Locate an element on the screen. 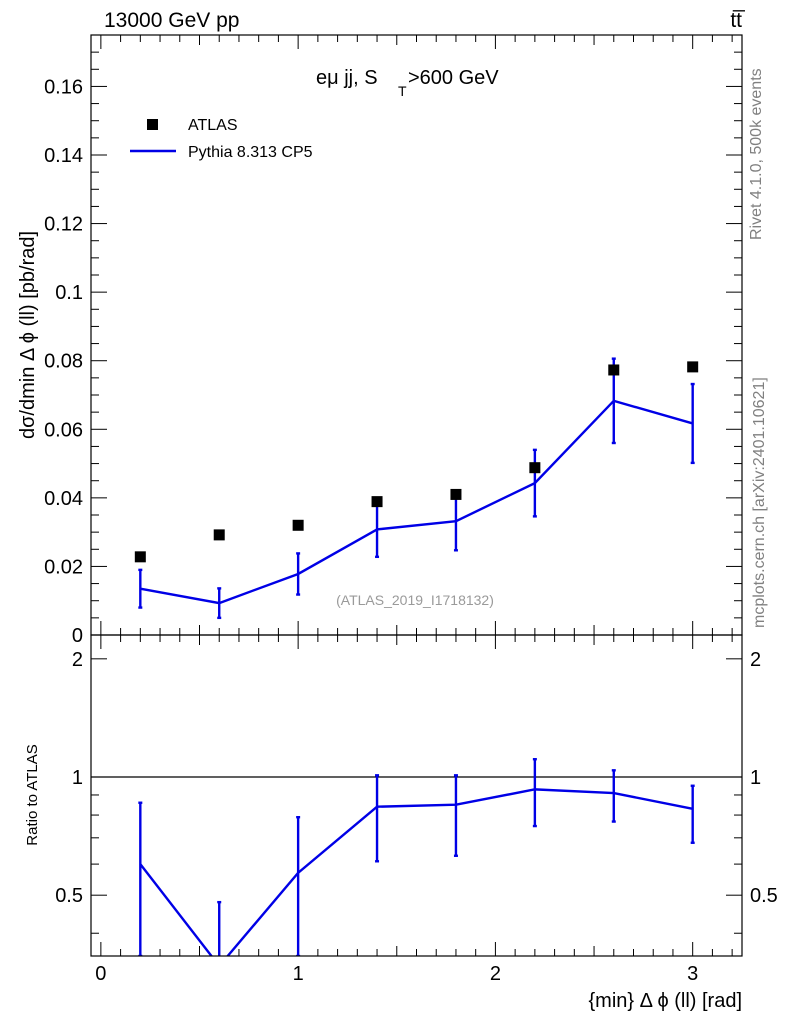 The height and width of the screenshot is (1024, 786). header-energy-label: 13000 GeV pp is located at coordinates (171, 20).